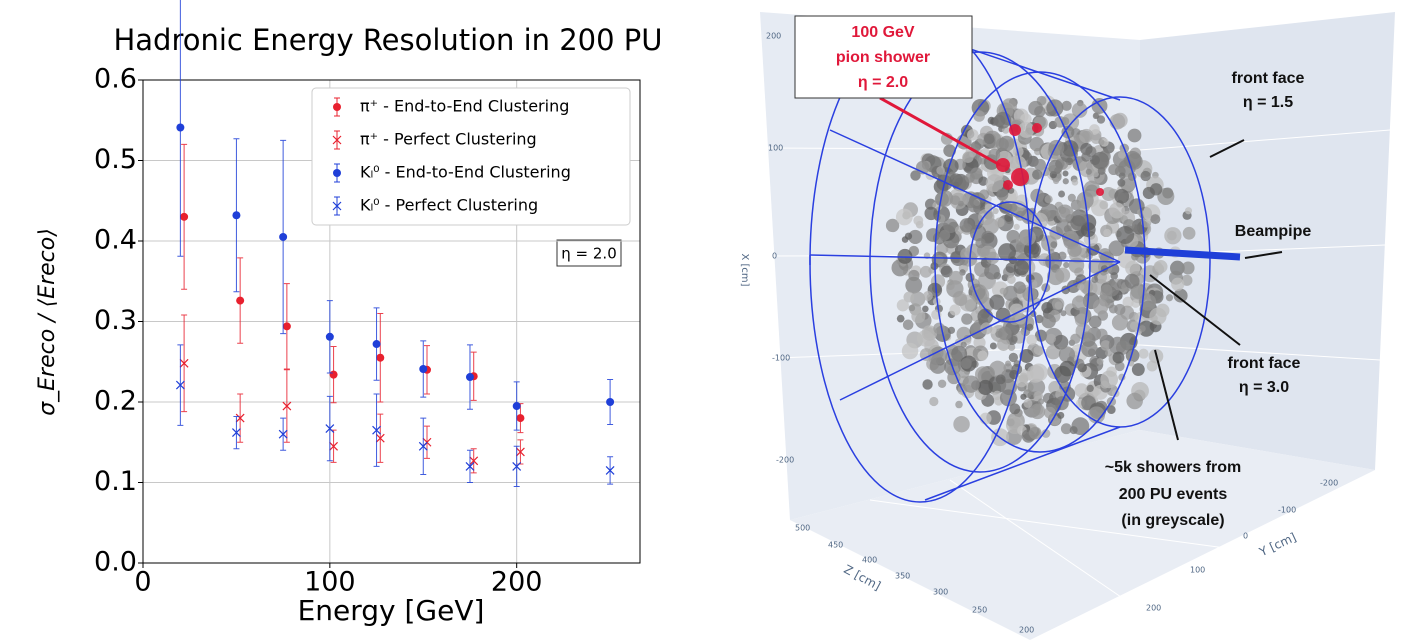 The image size is (1415, 642). Describe the element at coordinates (1055, 525) in the screenshot. I see `floor-grid` at that location.